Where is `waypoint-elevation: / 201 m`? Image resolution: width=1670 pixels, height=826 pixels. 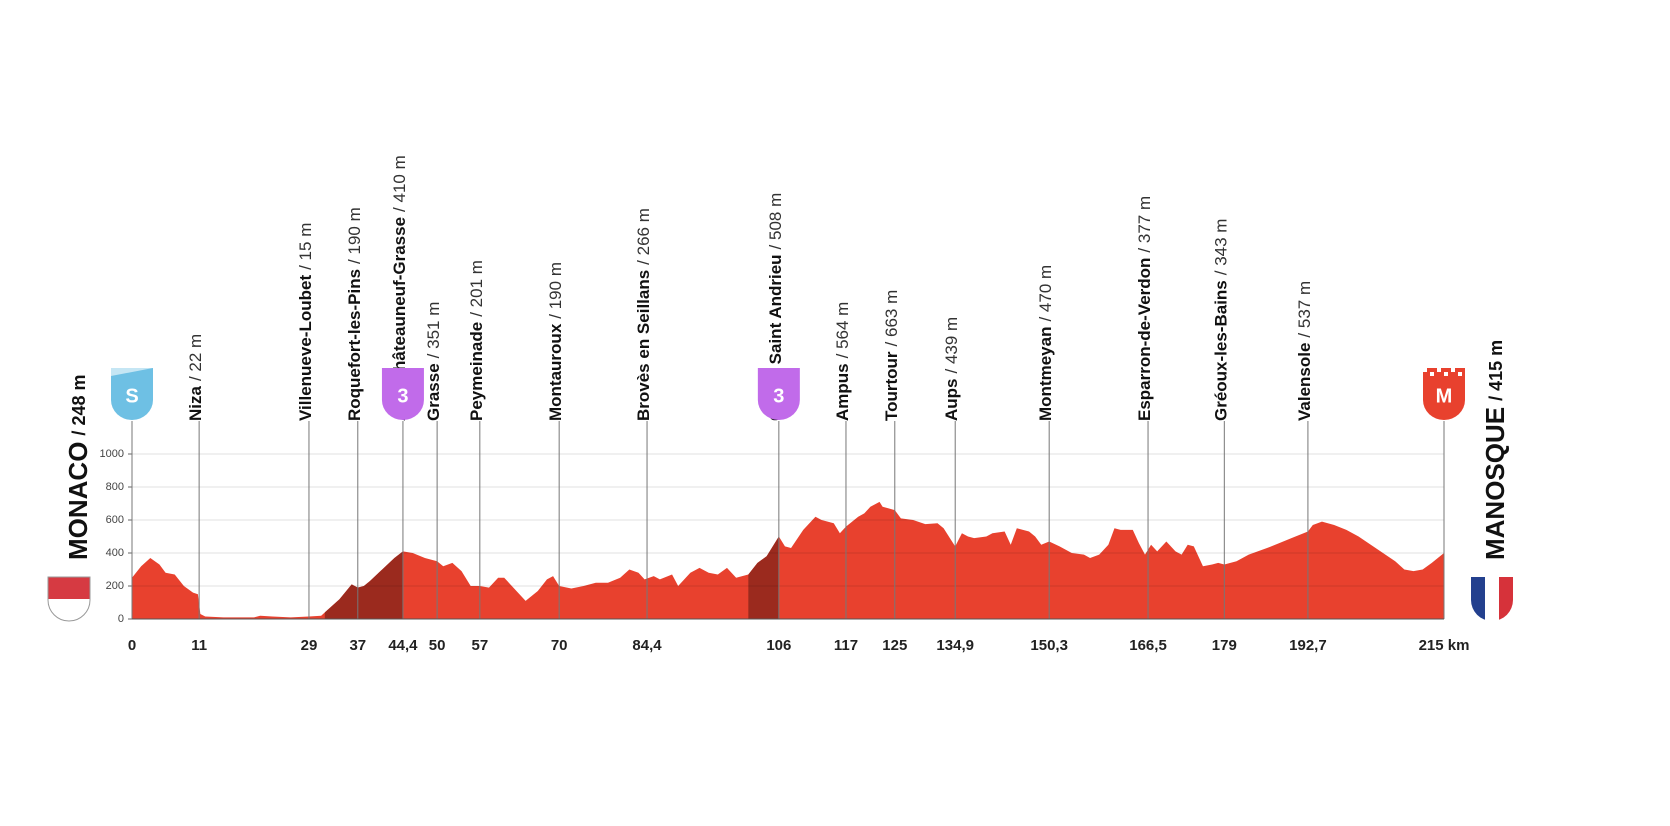 waypoint-elevation: / 201 m is located at coordinates (476, 288).